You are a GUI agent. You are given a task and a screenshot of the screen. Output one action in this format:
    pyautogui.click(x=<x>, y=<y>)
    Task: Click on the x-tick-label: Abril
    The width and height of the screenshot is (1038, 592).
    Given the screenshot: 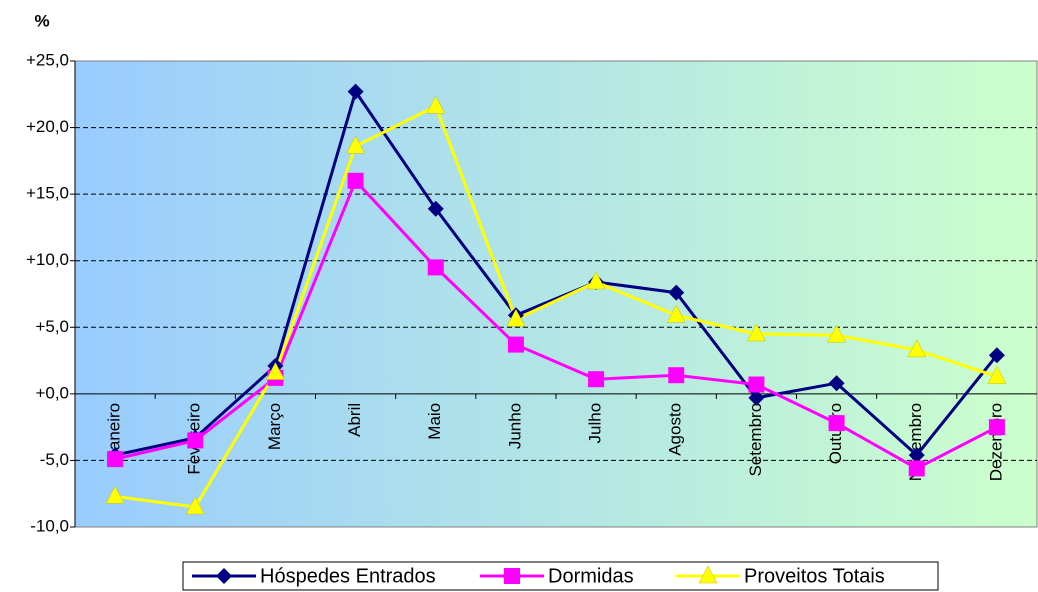 What is the action you would take?
    pyautogui.click(x=354, y=420)
    